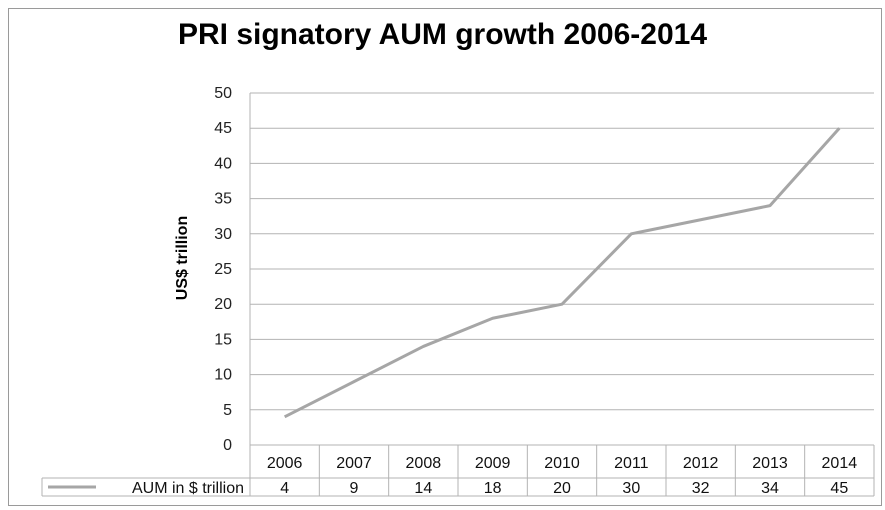 Image resolution: width=885 pixels, height=510 pixels. What do you see at coordinates (839, 488) in the screenshot?
I see `data-label: 45` at bounding box center [839, 488].